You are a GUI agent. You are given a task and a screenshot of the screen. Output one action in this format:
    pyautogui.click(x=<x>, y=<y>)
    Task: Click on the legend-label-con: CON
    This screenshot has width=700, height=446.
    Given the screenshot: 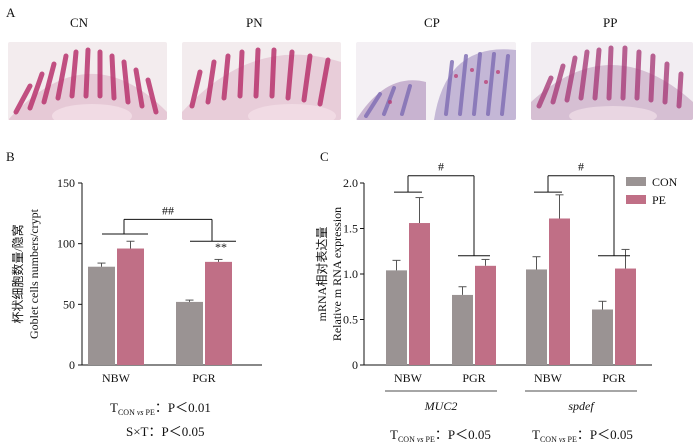 What is the action you would take?
    pyautogui.click(x=665, y=182)
    